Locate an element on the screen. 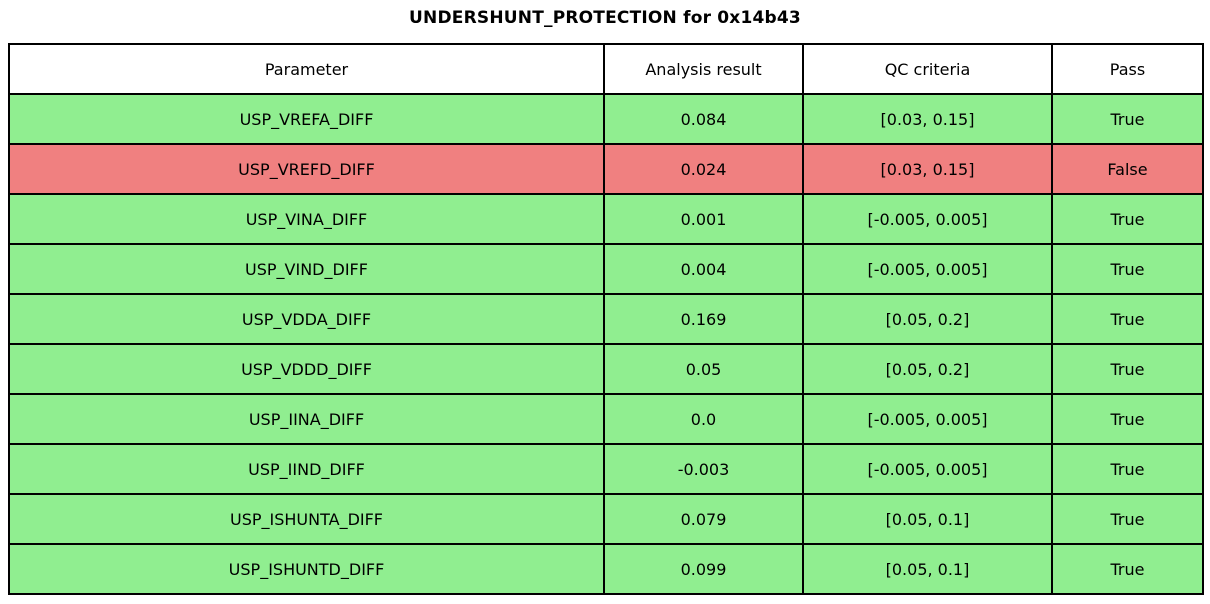  parameter-cell: USP_VINA_DIFF is located at coordinates (306, 219).